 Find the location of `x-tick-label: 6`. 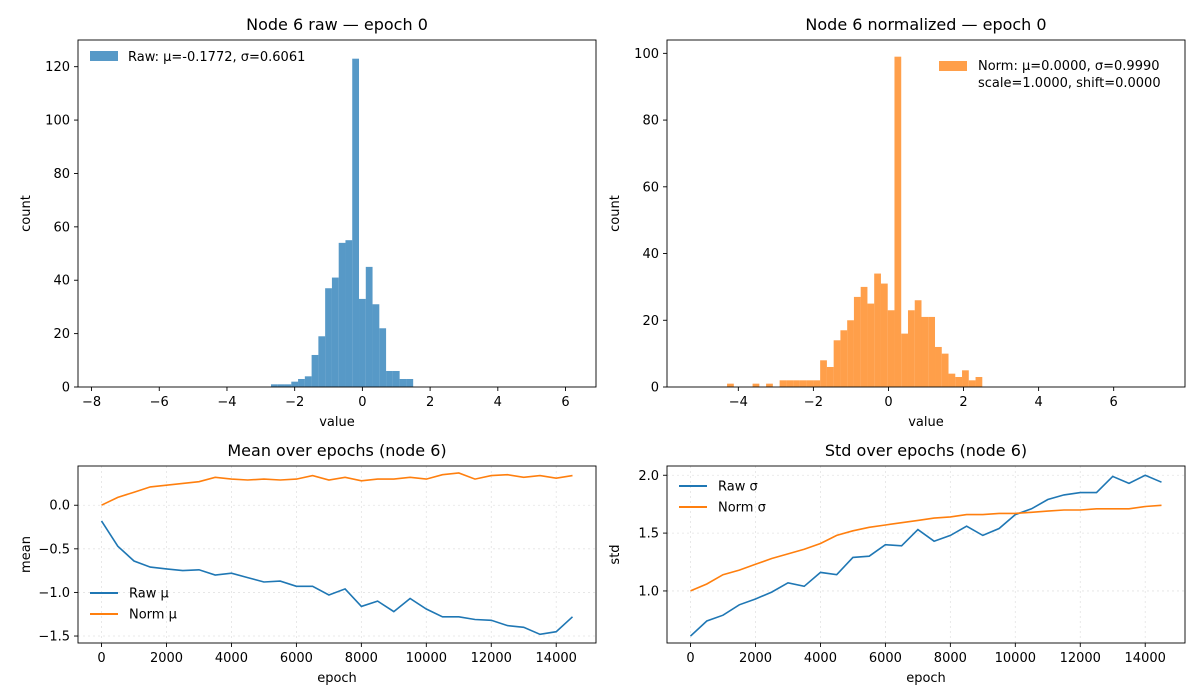

x-tick-label: 6 is located at coordinates (565, 402).